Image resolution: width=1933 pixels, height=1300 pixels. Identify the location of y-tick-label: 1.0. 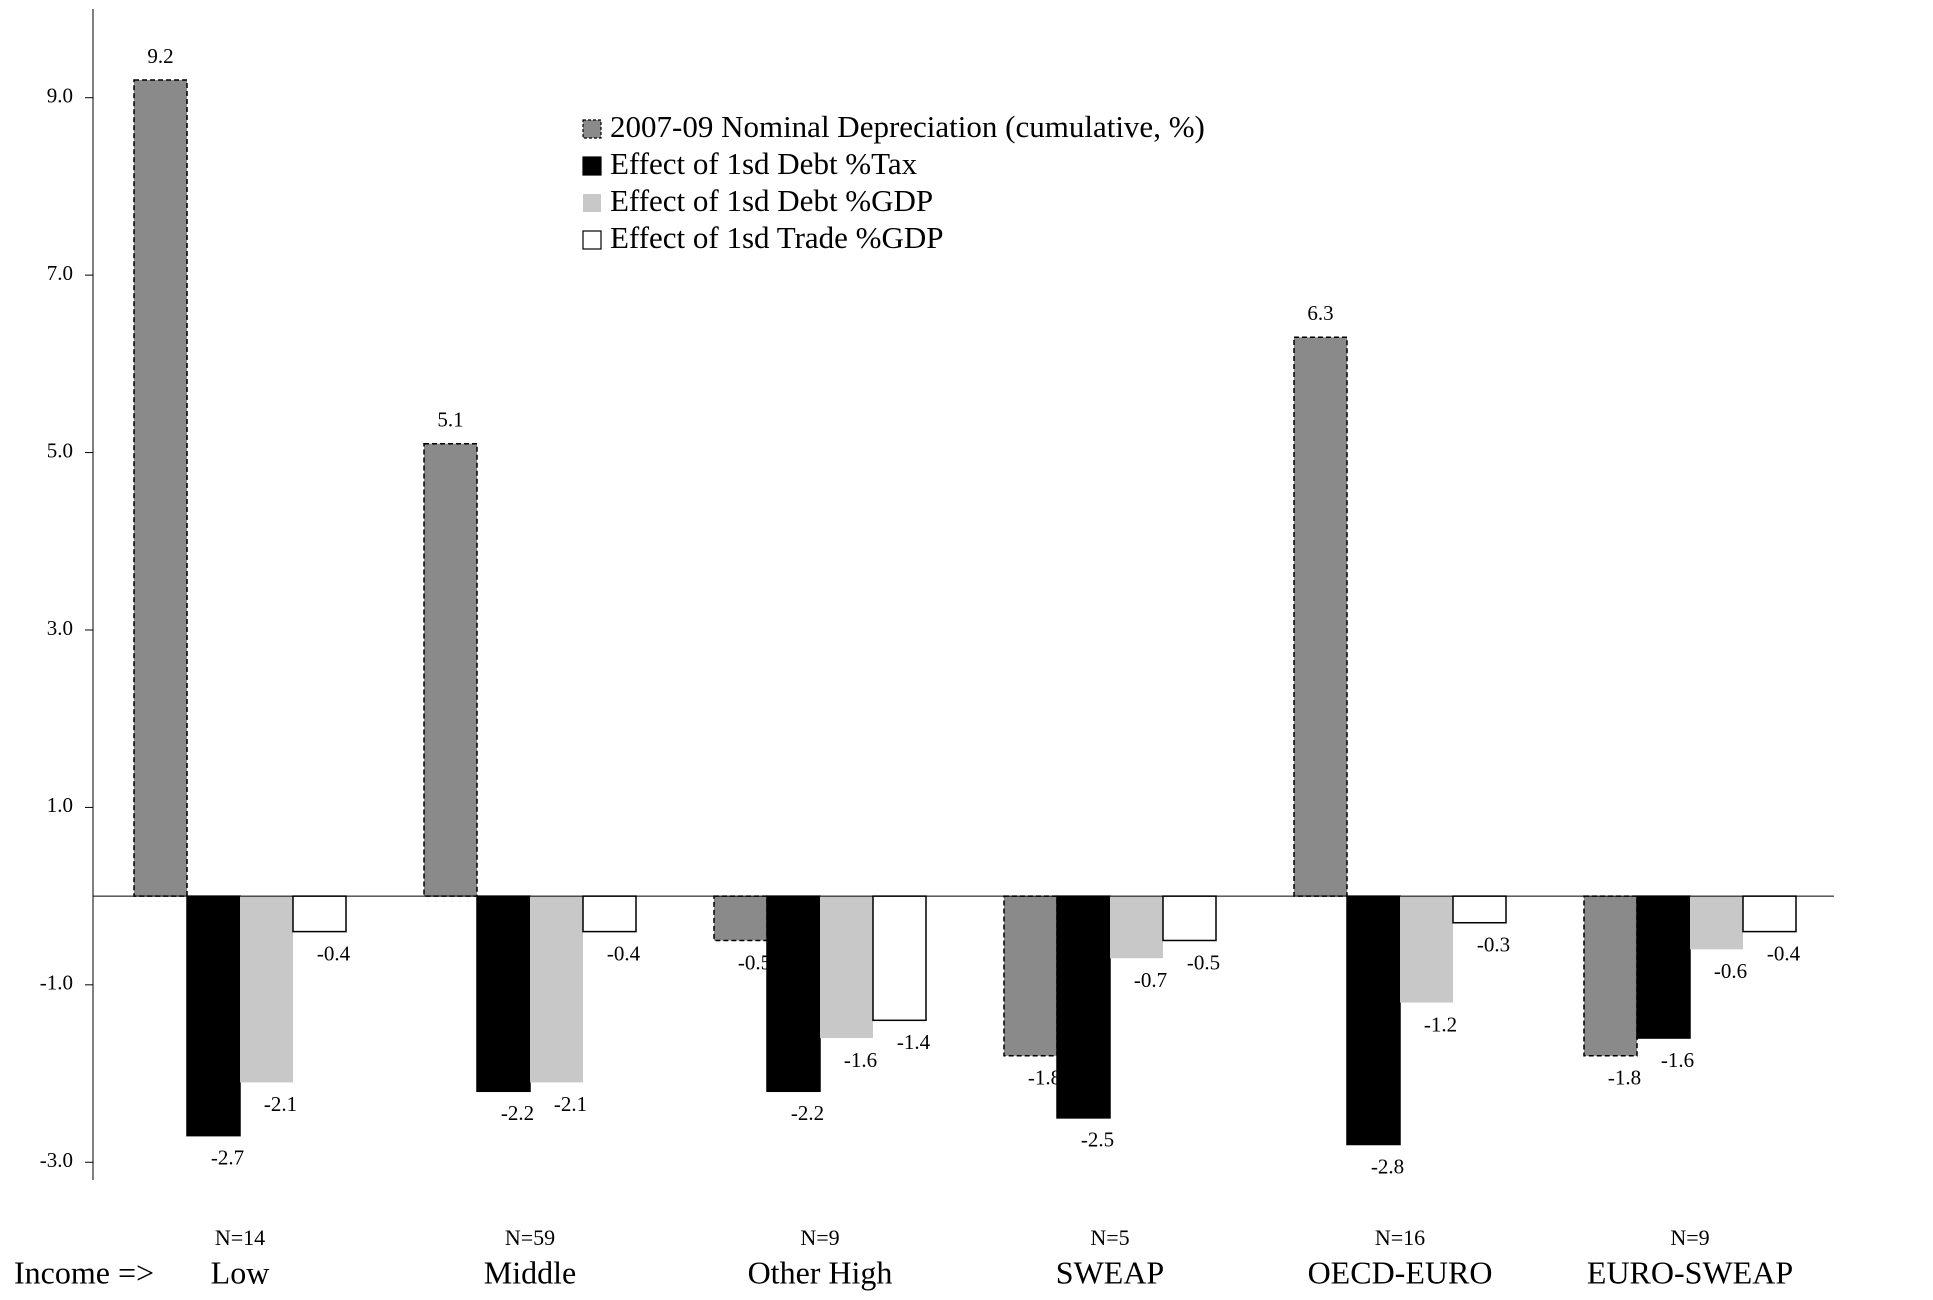
(60, 805).